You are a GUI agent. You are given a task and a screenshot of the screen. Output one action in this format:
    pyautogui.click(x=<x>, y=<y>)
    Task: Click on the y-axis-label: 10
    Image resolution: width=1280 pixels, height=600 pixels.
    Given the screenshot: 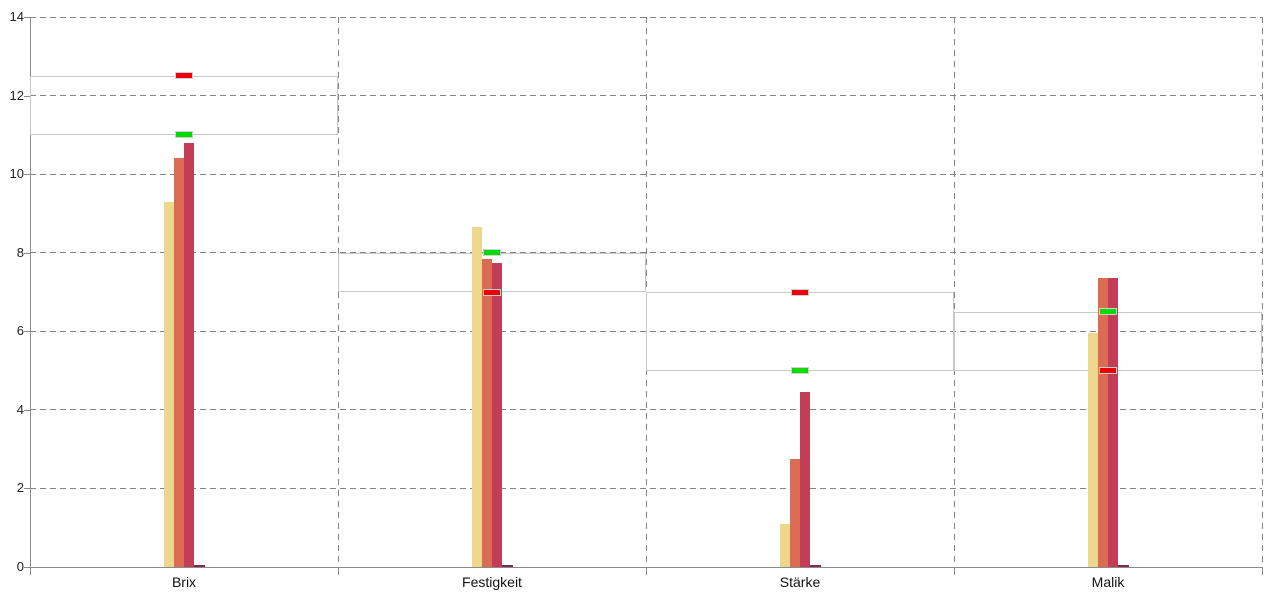 What is the action you would take?
    pyautogui.click(x=16, y=174)
    